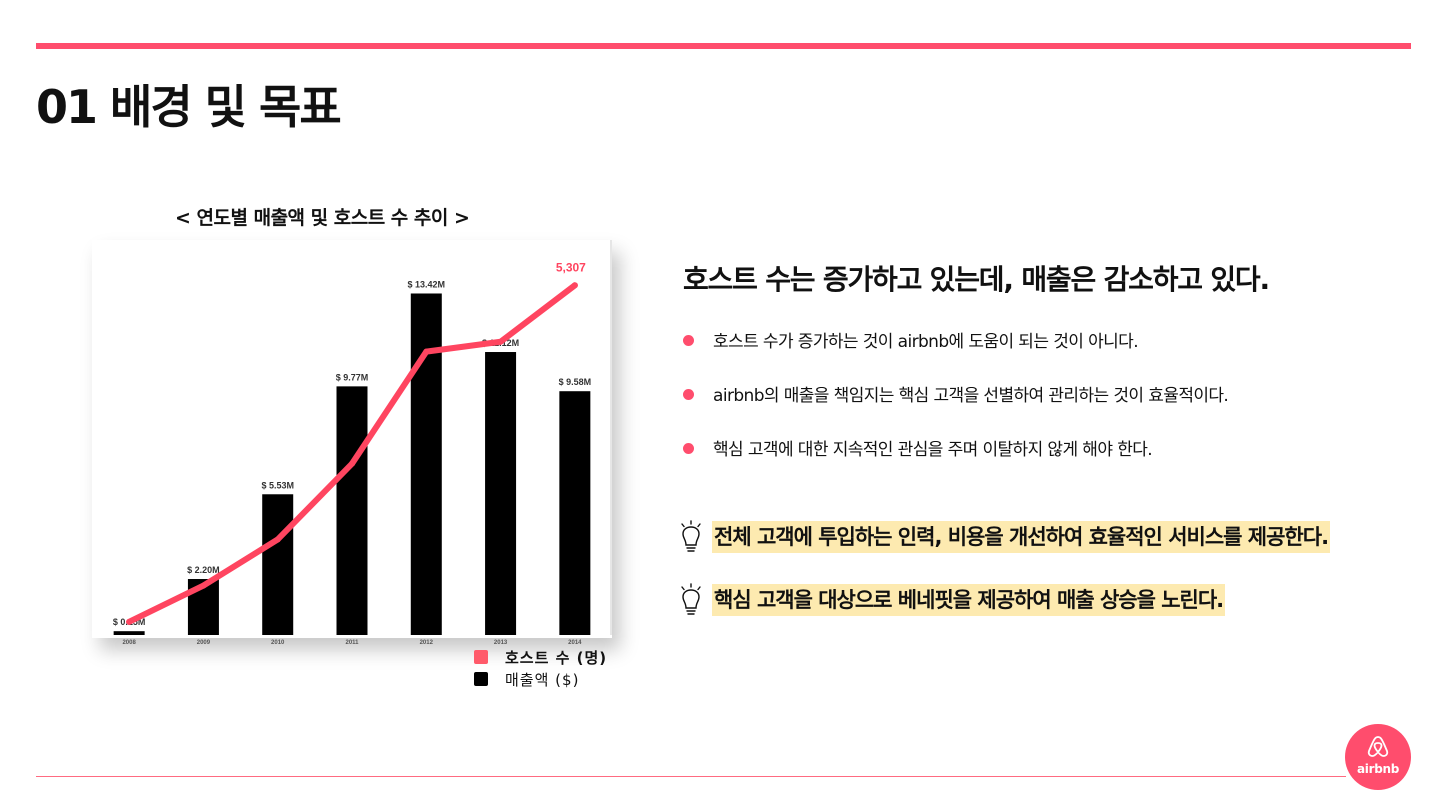 The height and width of the screenshot is (810, 1440). I want to click on bar-2012, so click(426, 464).